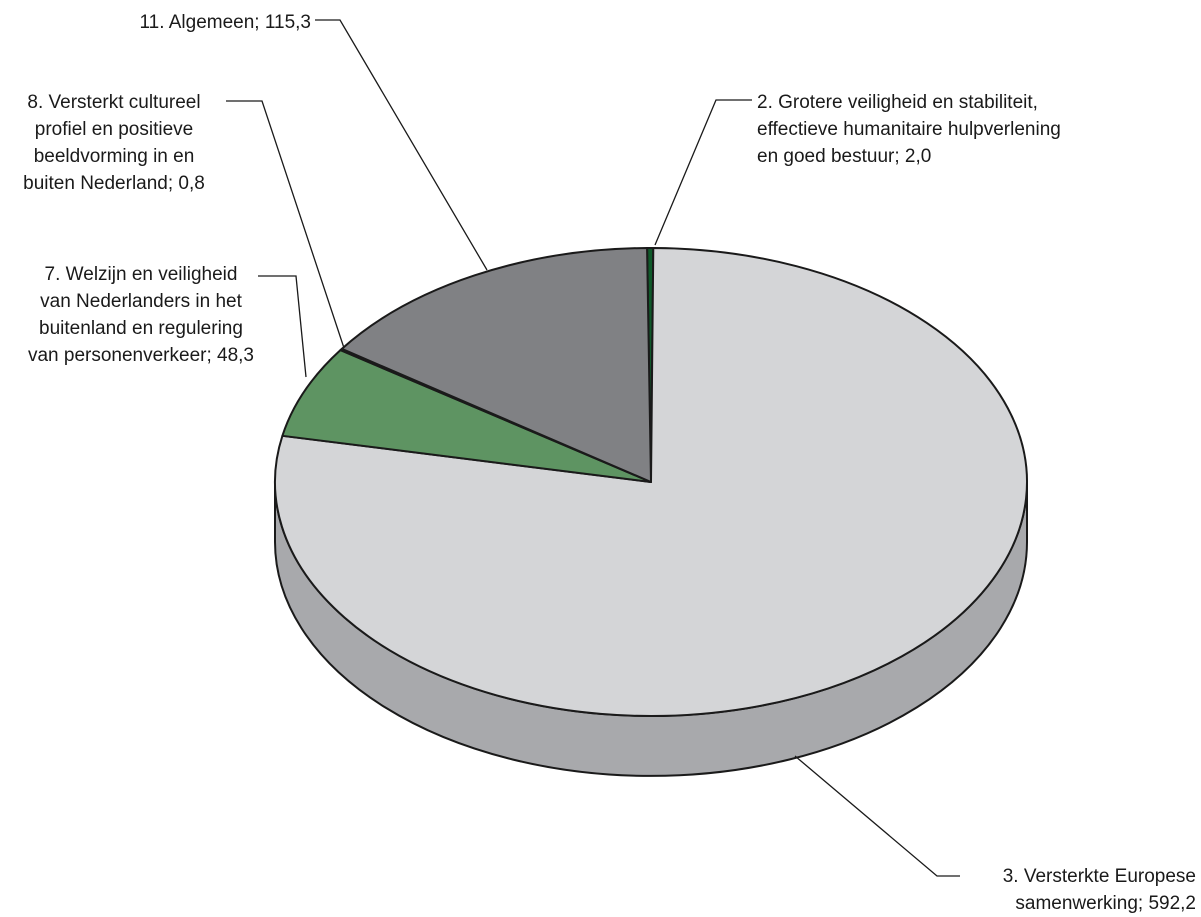  What do you see at coordinates (114, 156) in the screenshot?
I see `slice-label-line: beeldvorming in en` at bounding box center [114, 156].